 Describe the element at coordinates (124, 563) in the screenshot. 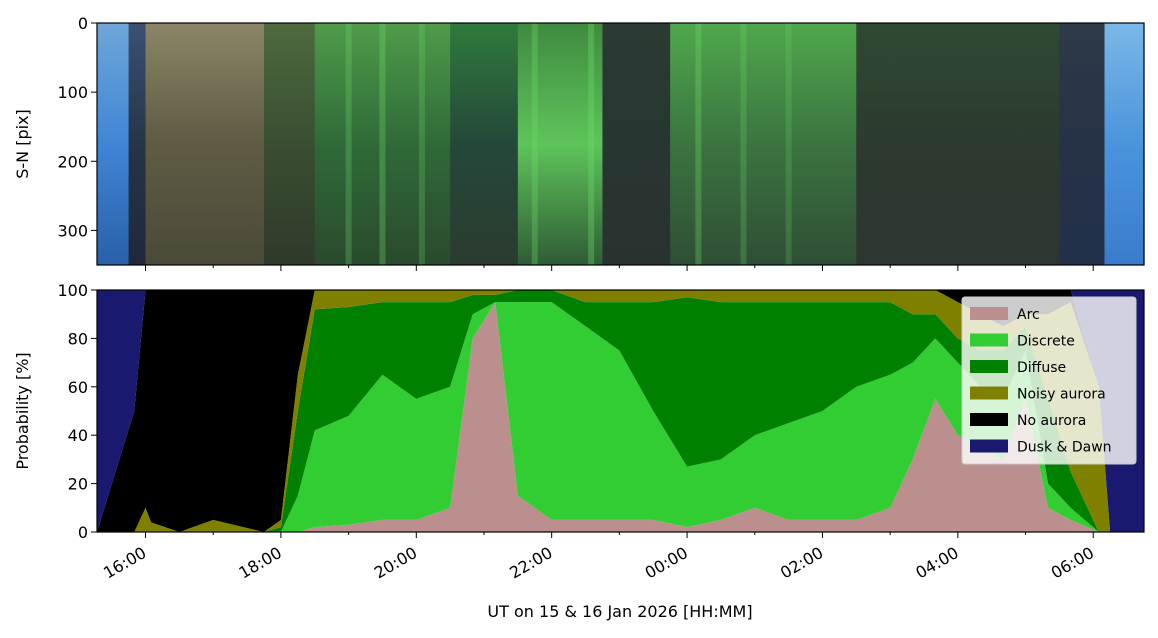

I see `x-tick-label: 16:00` at that location.